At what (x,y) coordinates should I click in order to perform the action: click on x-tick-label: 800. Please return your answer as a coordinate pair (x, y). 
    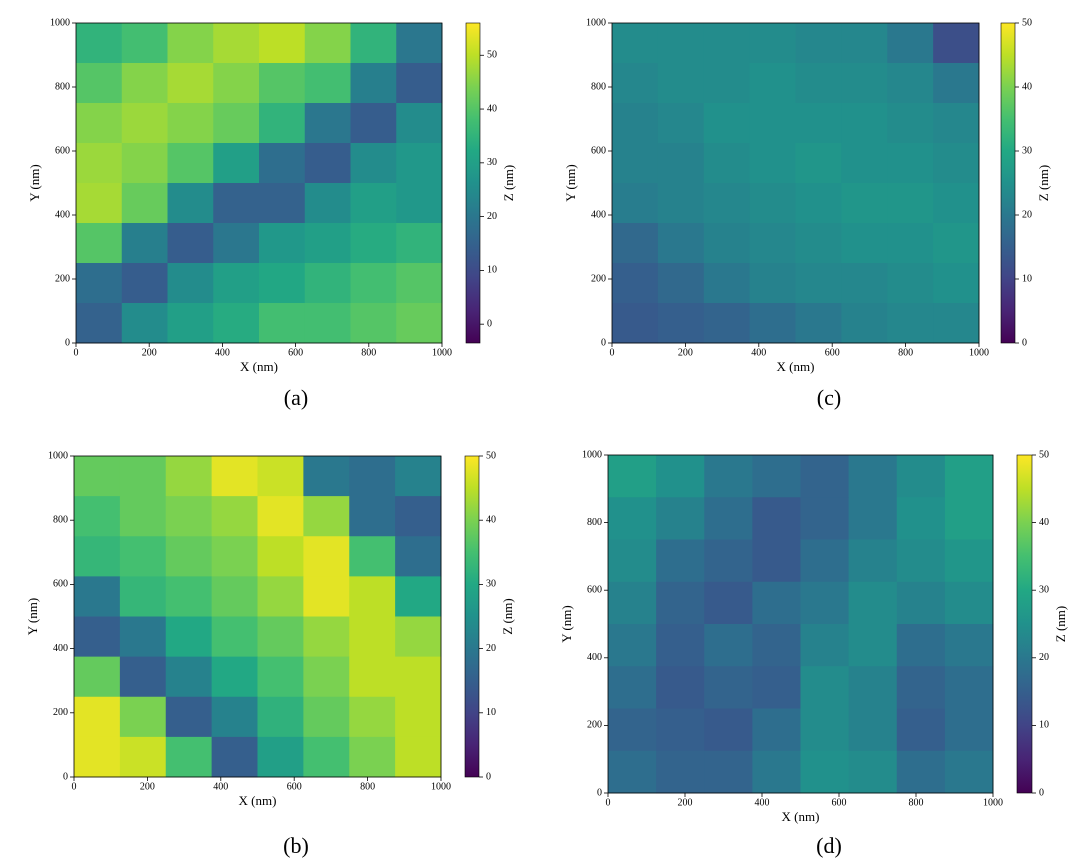
    Looking at the image, I should click on (368, 352).